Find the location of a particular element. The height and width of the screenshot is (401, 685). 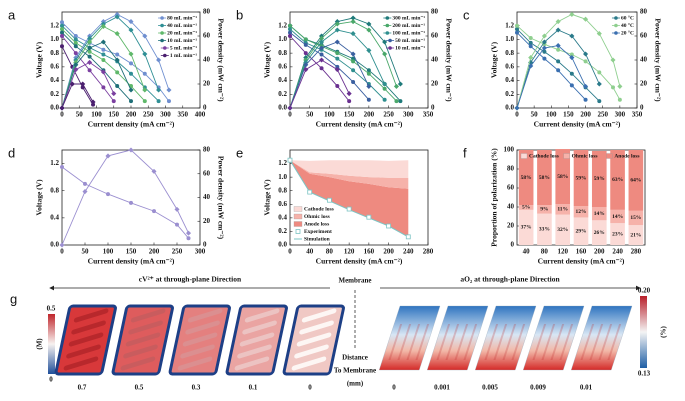

value-label: 37% is located at coordinates (526, 228).